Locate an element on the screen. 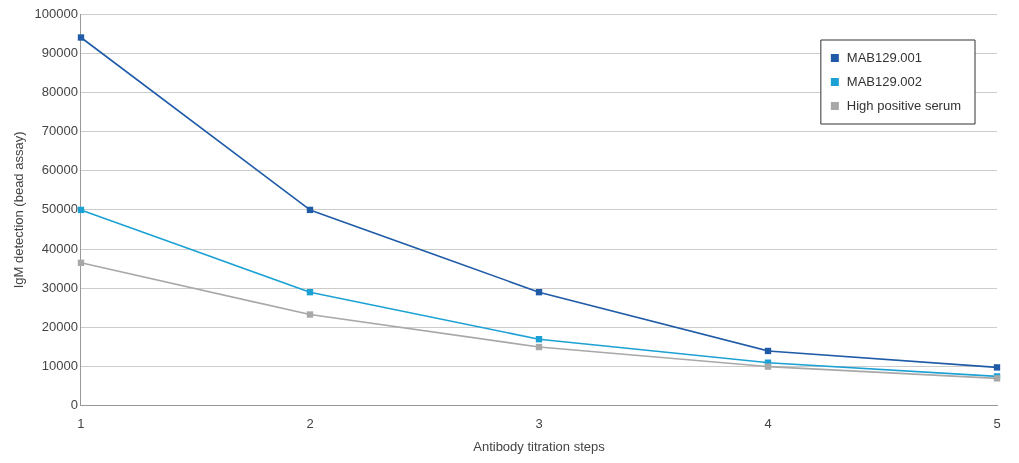 Image resolution: width=1019 pixels, height=463 pixels. legend-label: High positive serum is located at coordinates (903, 105).